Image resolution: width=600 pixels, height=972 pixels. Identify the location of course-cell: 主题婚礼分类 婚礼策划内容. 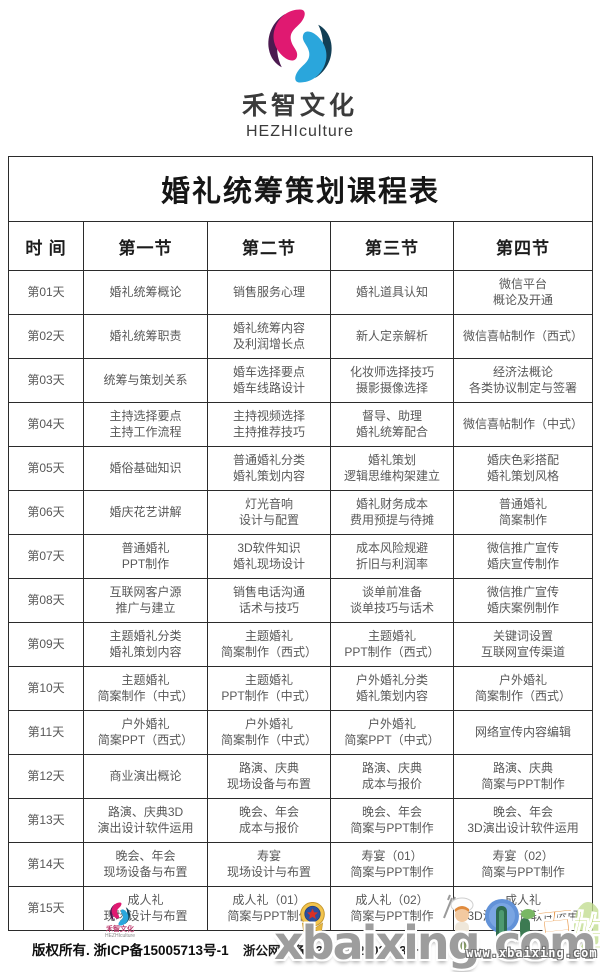
(145, 644).